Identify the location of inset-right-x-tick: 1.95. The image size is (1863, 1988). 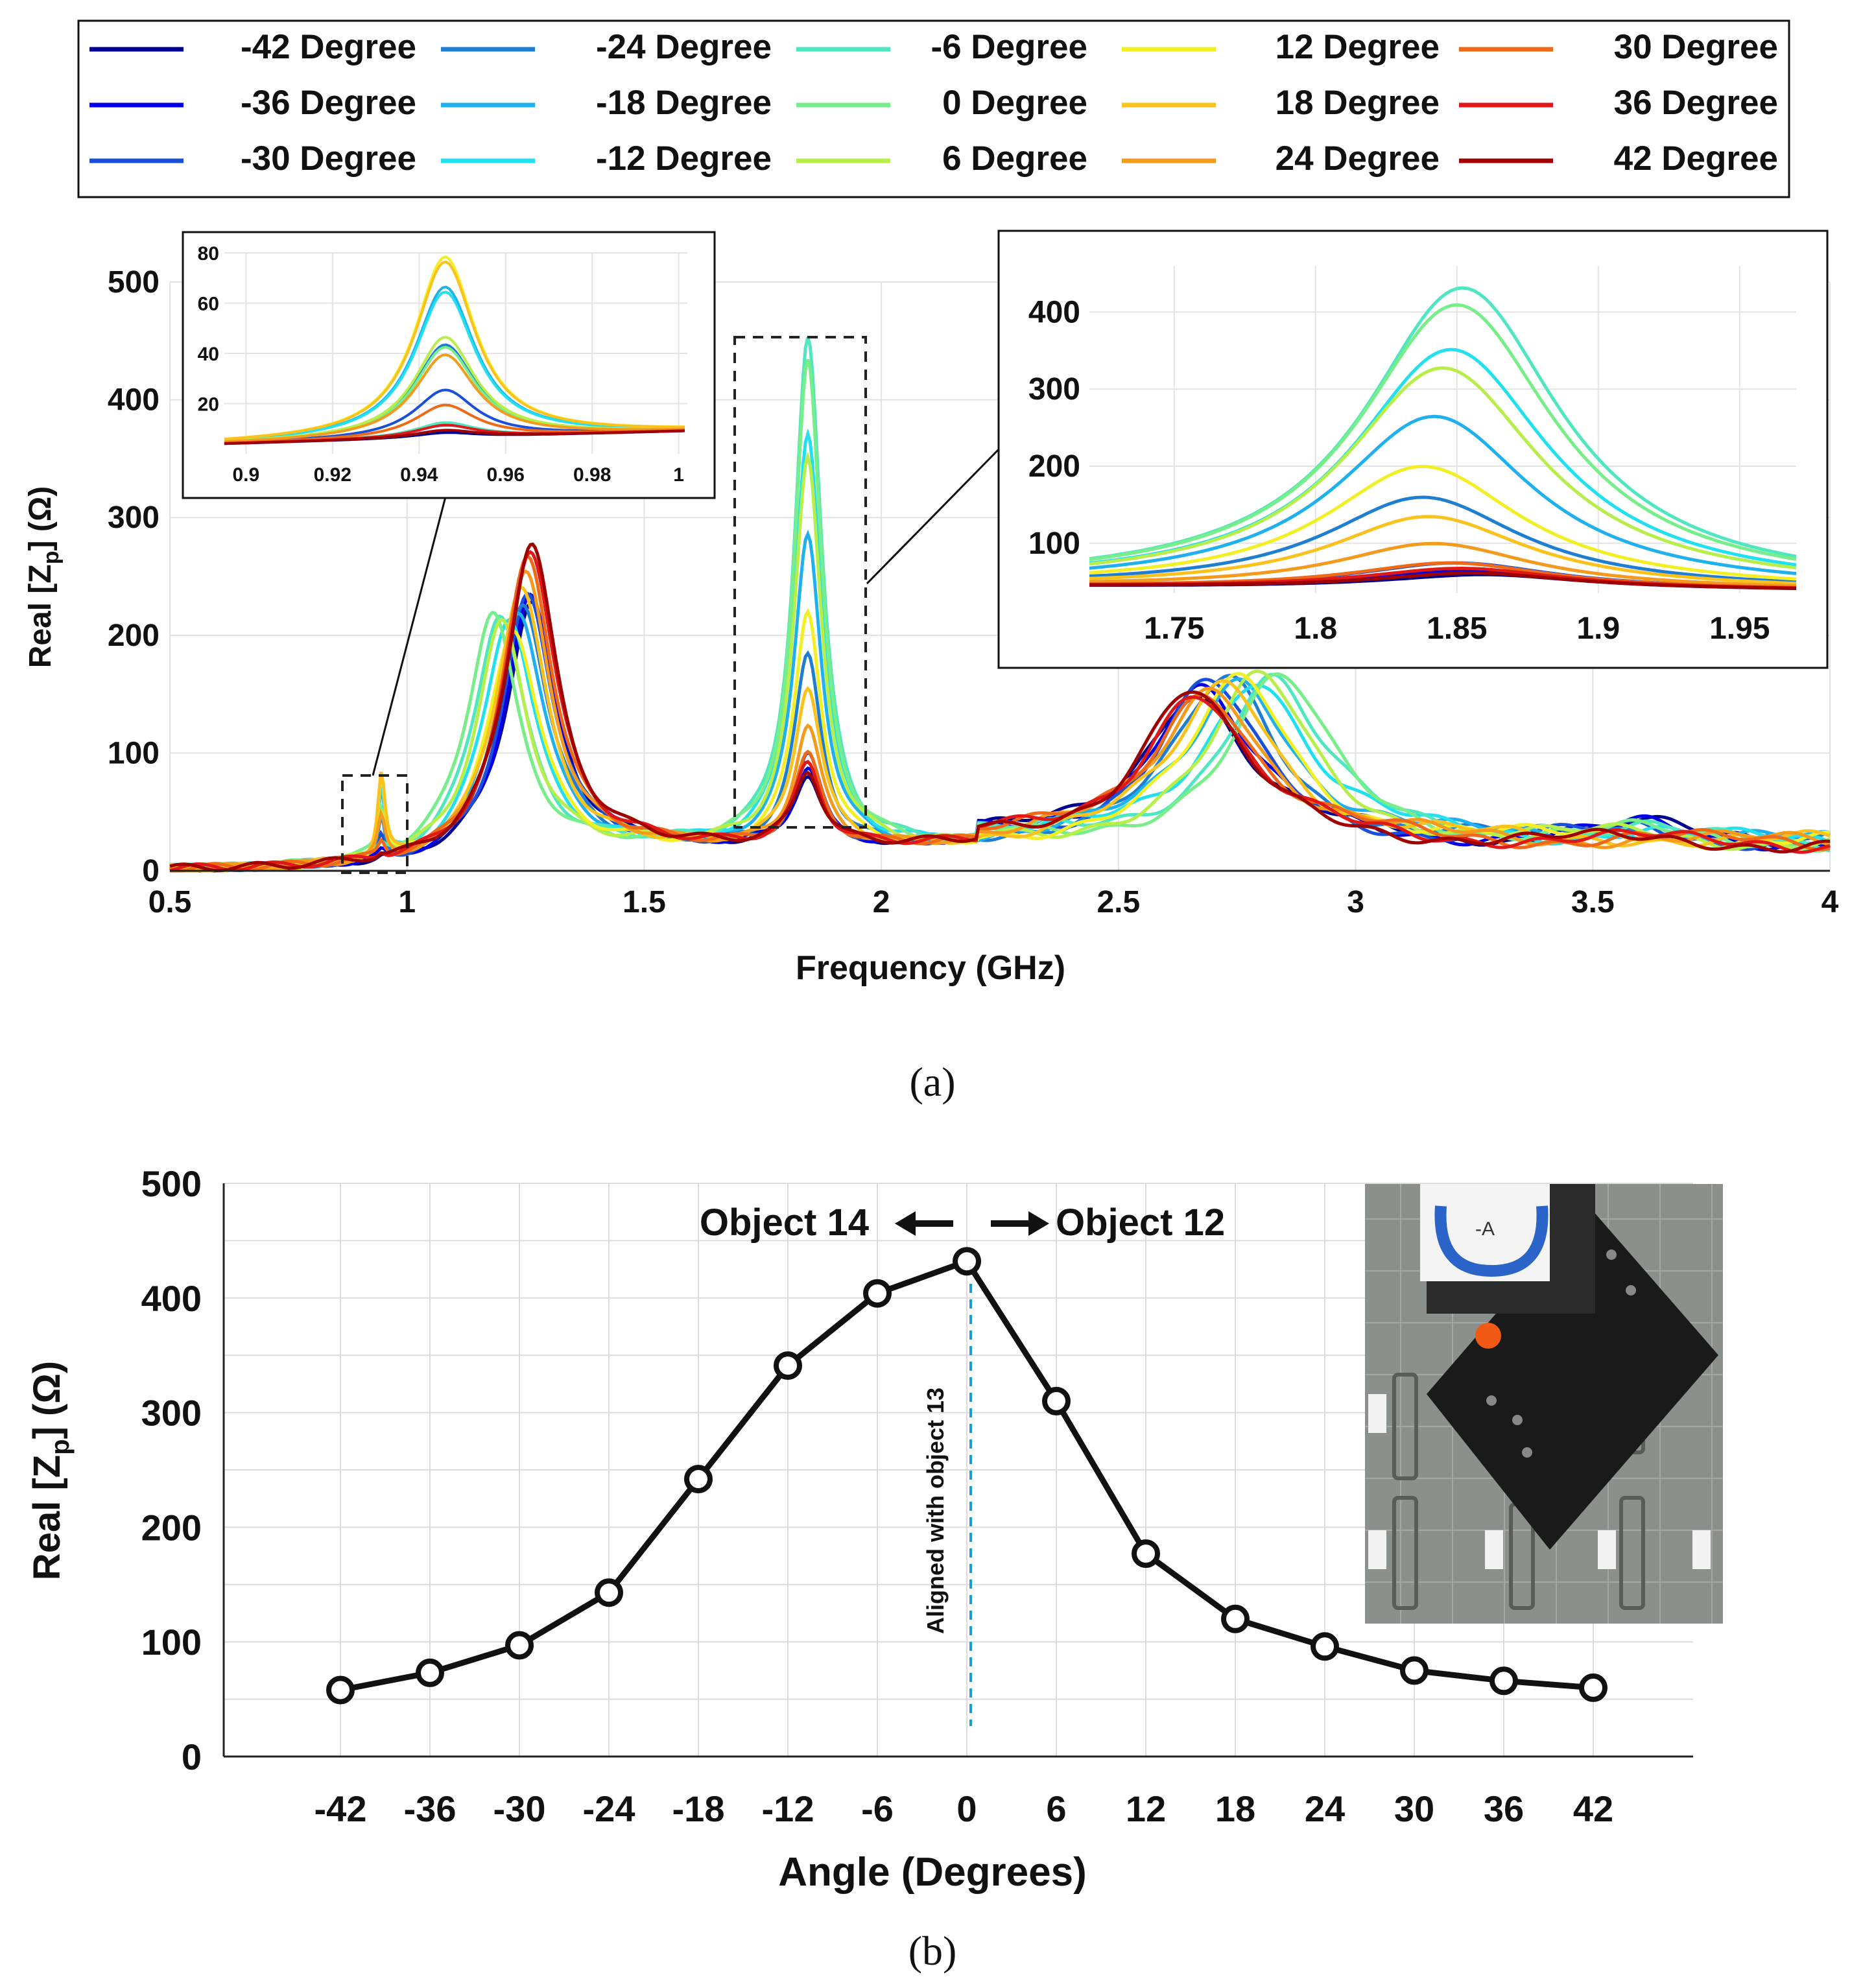
(1739, 628).